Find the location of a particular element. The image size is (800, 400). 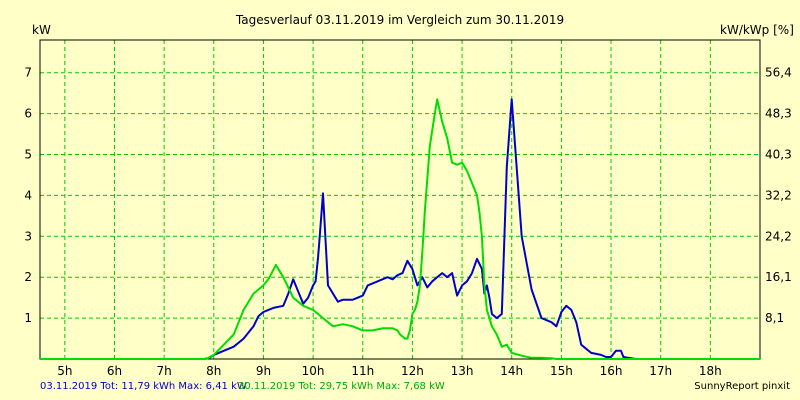

x-tick-label: 13h is located at coordinates (462, 371).